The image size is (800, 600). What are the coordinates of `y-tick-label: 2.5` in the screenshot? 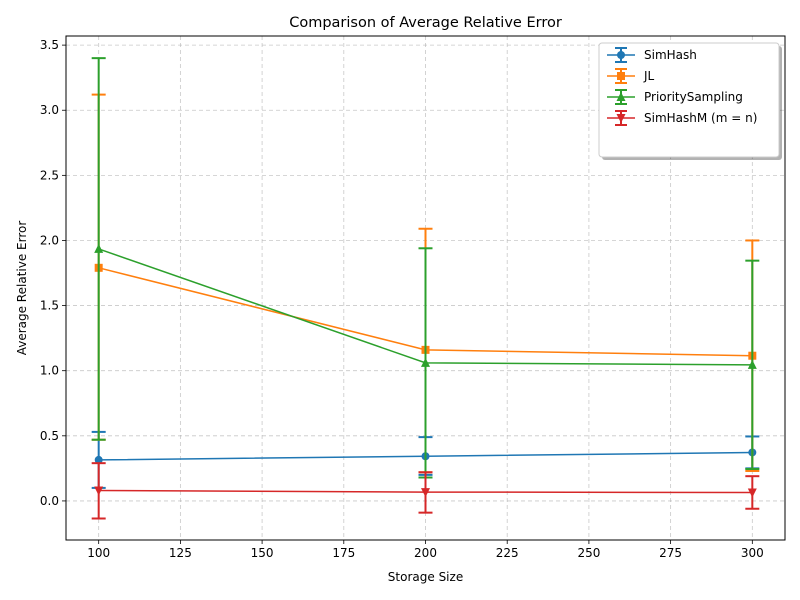 It's located at (49, 175).